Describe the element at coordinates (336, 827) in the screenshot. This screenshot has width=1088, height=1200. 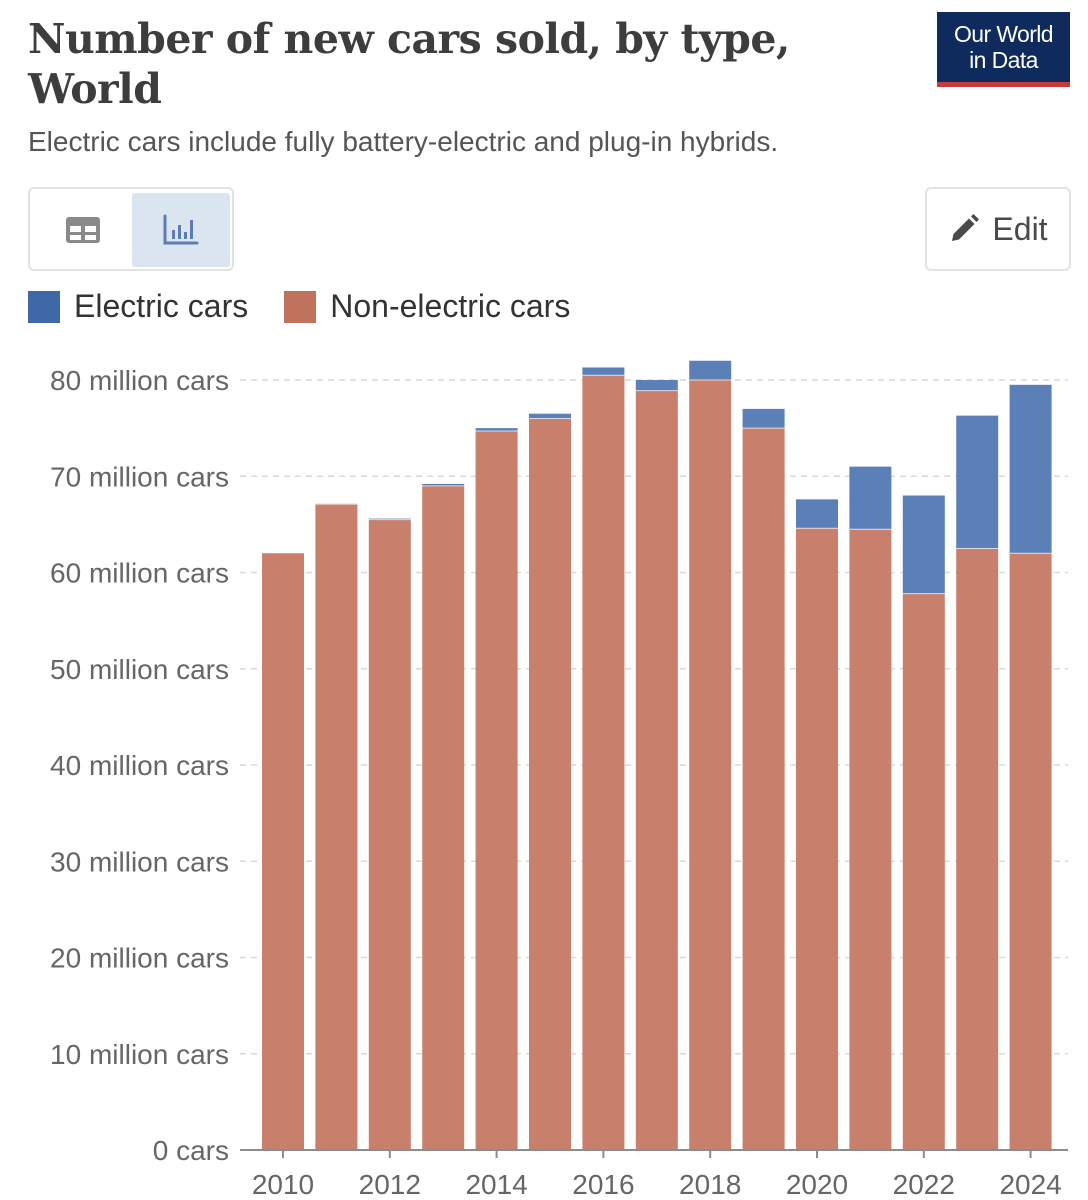
I see `bar-non-electric-2011` at that location.